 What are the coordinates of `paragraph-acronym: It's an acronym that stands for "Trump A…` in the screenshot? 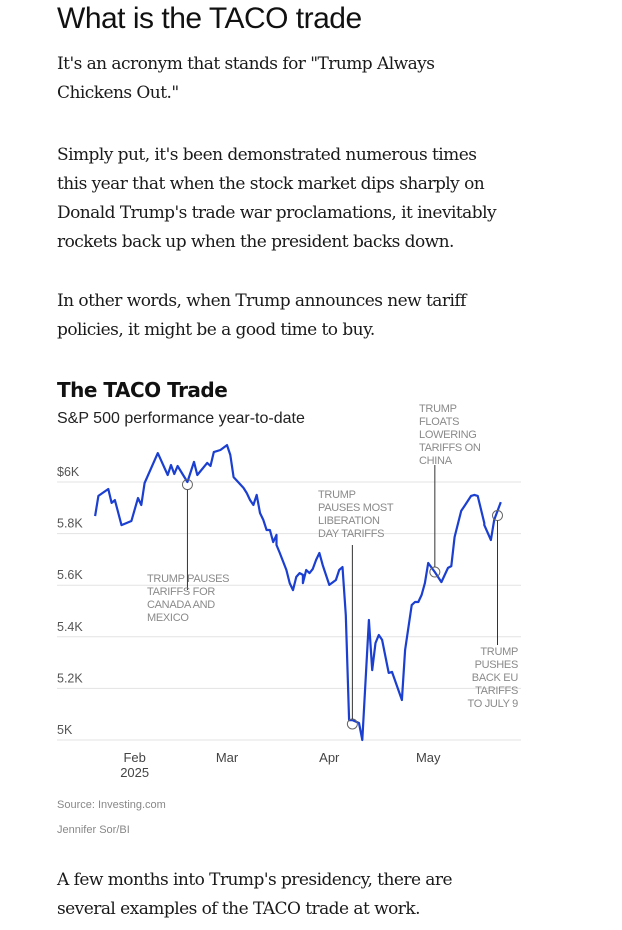 It's located at (292, 79).